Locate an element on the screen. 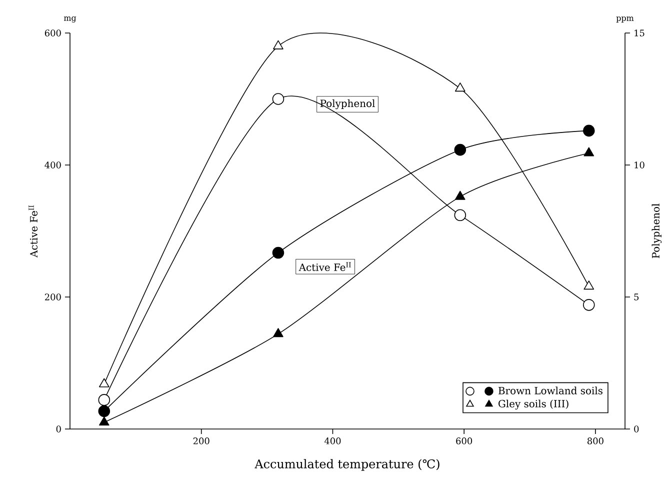 This screenshot has height=495, width=671. y2-tick-label: 10 is located at coordinates (639, 165).